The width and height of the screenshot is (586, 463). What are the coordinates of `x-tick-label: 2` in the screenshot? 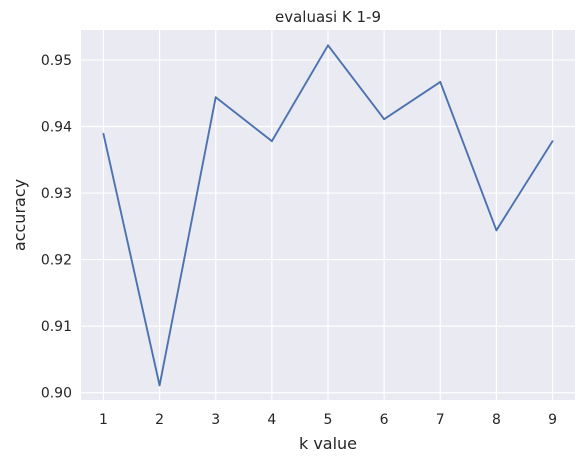 It's located at (159, 420).